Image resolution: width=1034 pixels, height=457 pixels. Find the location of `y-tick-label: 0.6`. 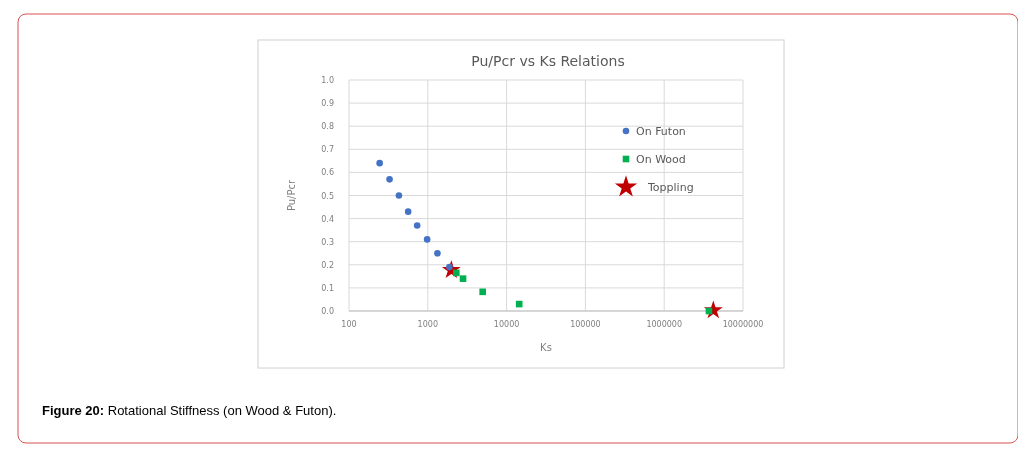

y-tick-label: 0.6 is located at coordinates (327, 173).